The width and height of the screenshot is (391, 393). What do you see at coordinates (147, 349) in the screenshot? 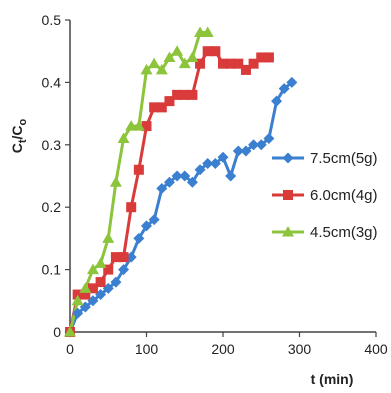
I see `x-tick-label: 100` at bounding box center [147, 349].